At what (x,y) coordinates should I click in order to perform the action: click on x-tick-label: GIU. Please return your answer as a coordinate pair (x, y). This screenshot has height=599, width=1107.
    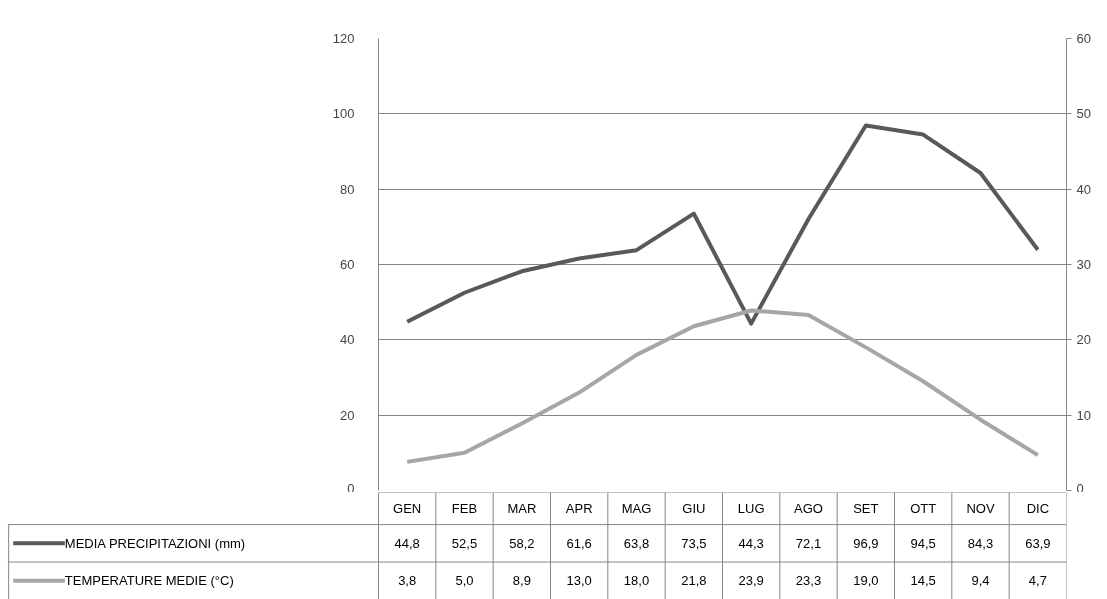
    Looking at the image, I should click on (694, 509).